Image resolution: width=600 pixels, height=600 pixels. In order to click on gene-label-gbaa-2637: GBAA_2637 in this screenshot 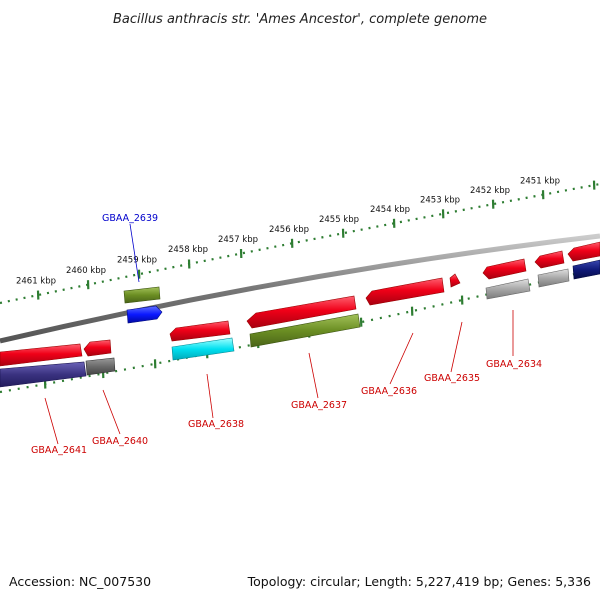, I will do `click(319, 405)`.